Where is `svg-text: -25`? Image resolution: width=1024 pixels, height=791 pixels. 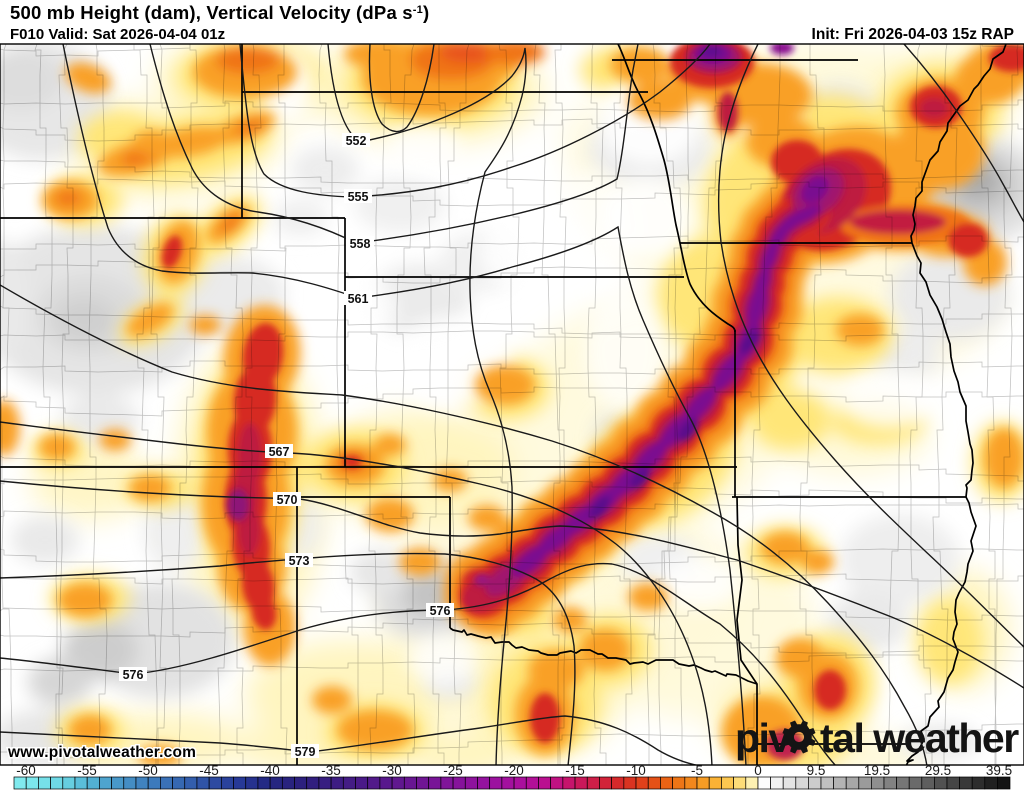
svg-text: -25 is located at coordinates (453, 770).